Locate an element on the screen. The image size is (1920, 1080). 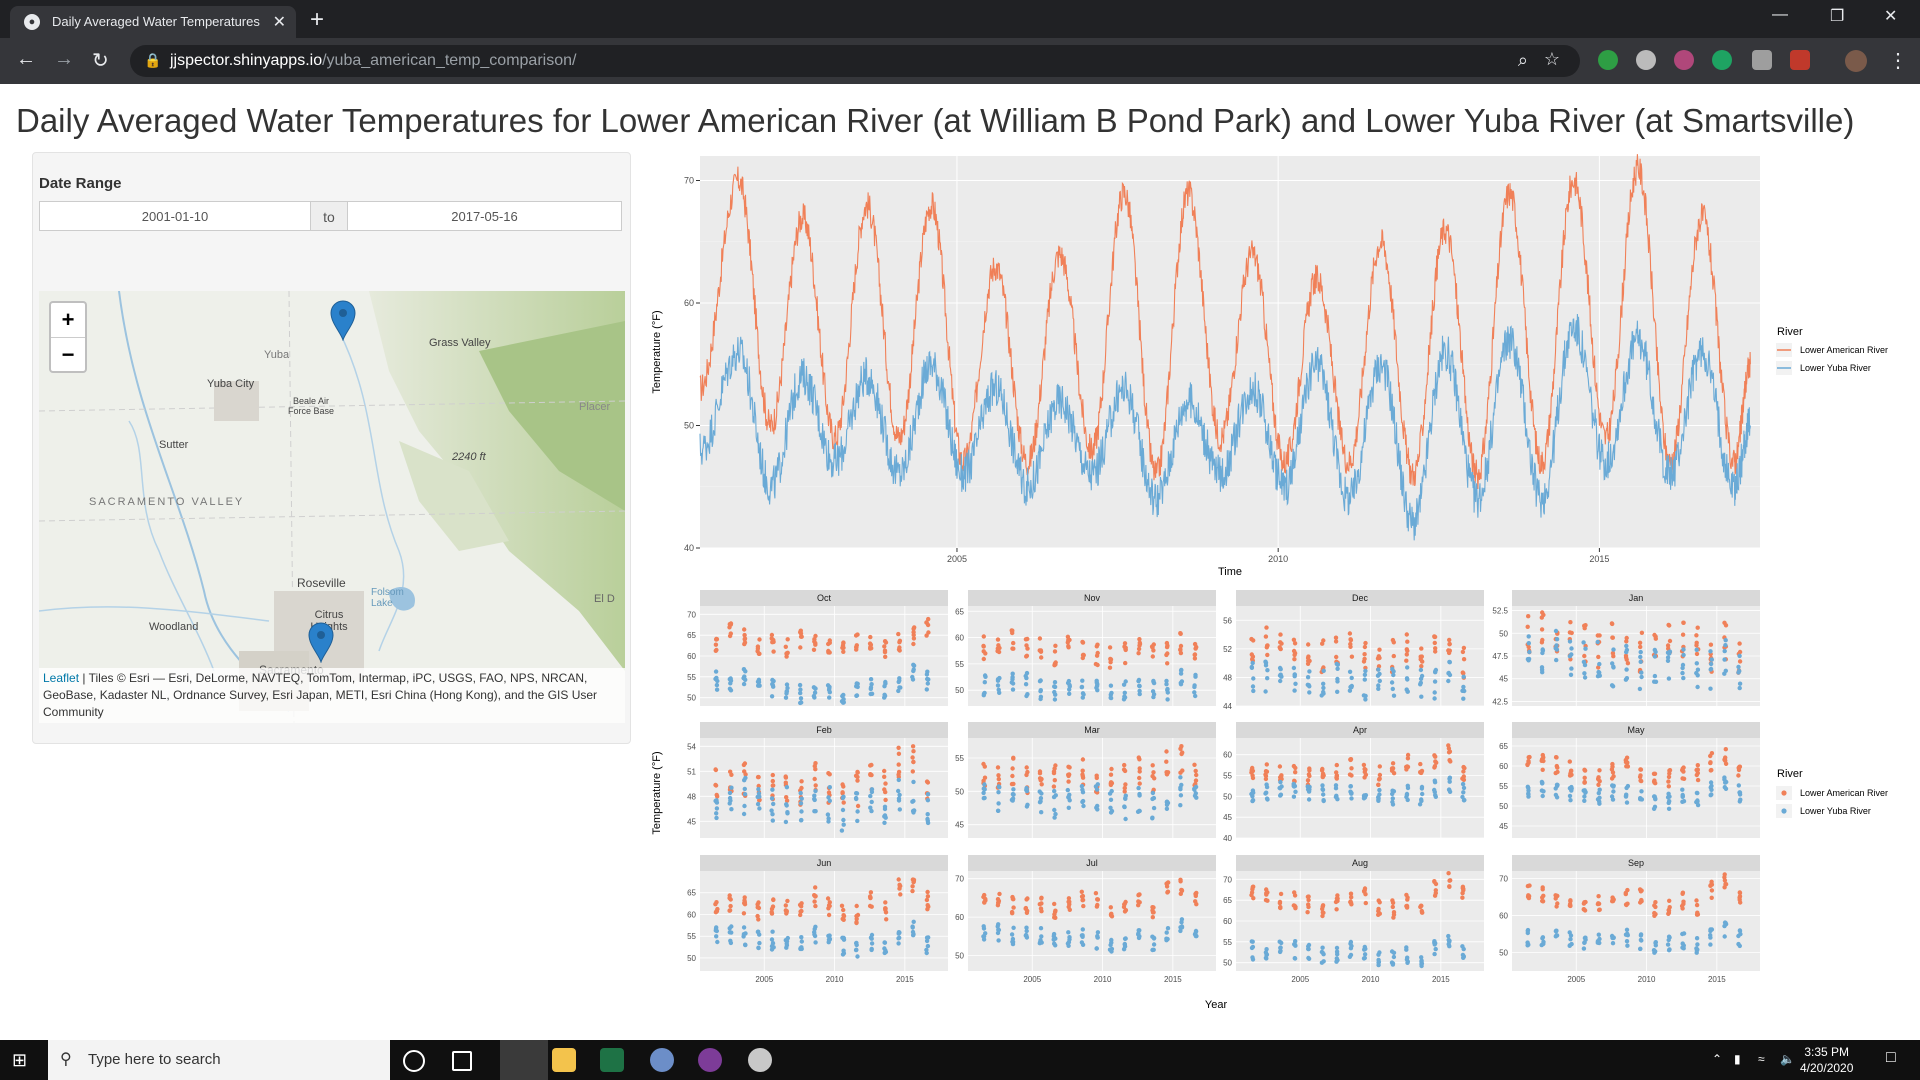
zoom-icon: ⌕ is located at coordinates (1522, 60).